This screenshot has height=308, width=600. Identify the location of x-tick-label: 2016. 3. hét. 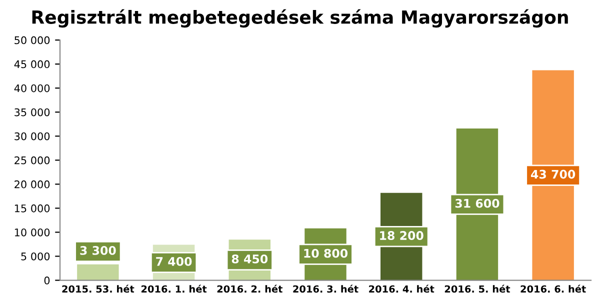
(325, 288).